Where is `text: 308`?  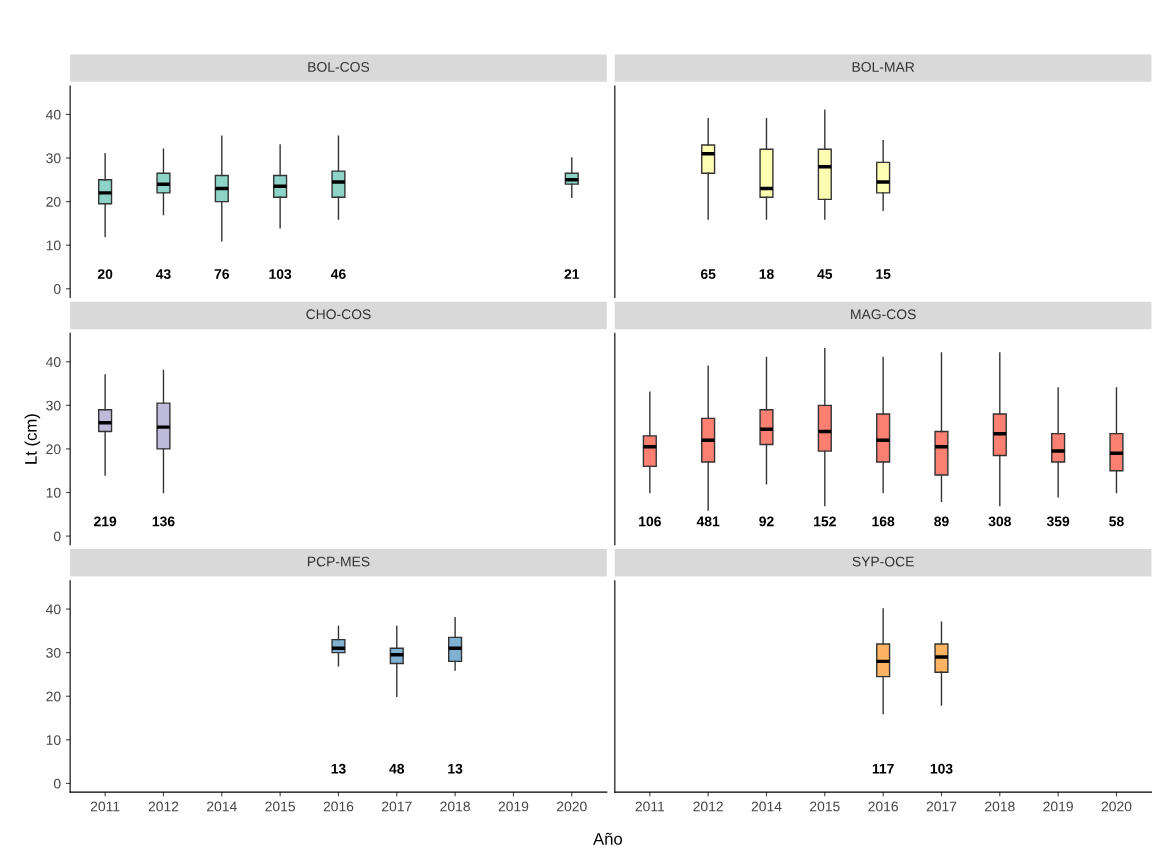
text: 308 is located at coordinates (999, 521).